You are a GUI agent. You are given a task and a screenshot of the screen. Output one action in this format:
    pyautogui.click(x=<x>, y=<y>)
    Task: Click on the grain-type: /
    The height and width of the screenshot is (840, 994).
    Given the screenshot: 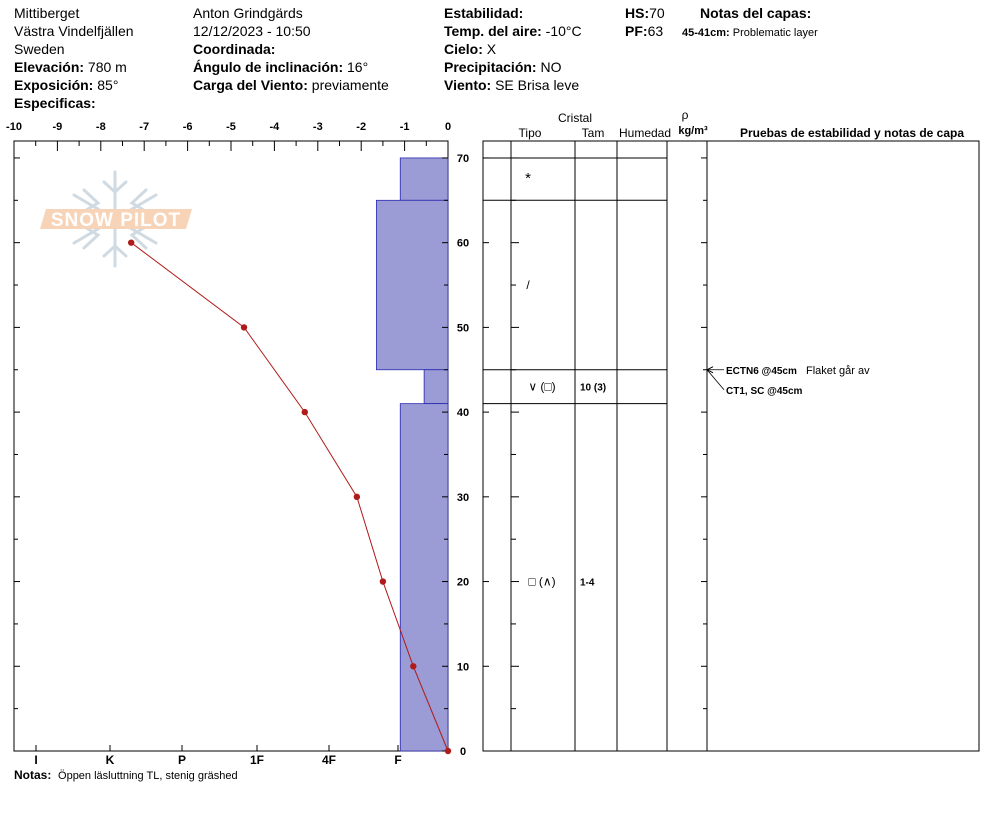 What is the action you would take?
    pyautogui.click(x=528, y=285)
    